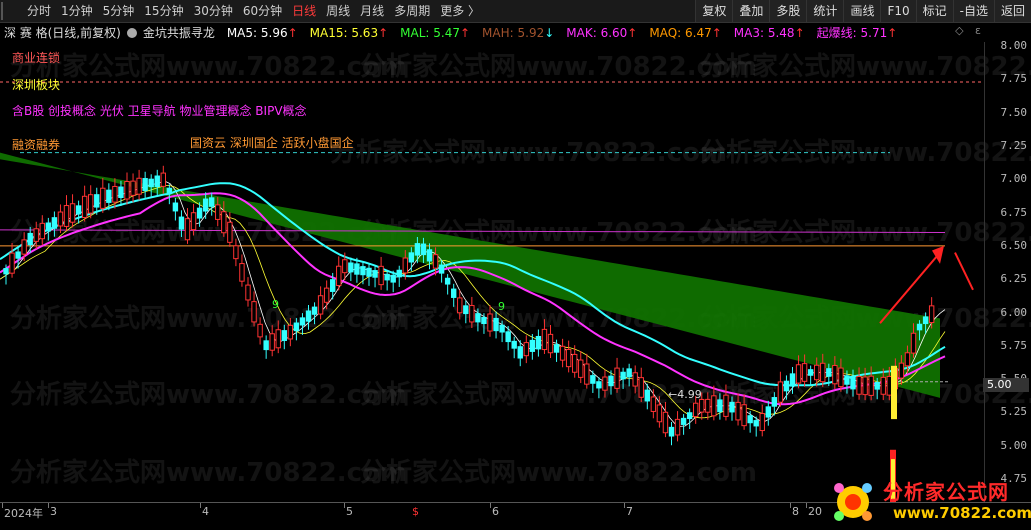  What do you see at coordinates (959, 30) in the screenshot?
I see `diamond-icon: ◇` at bounding box center [959, 30].